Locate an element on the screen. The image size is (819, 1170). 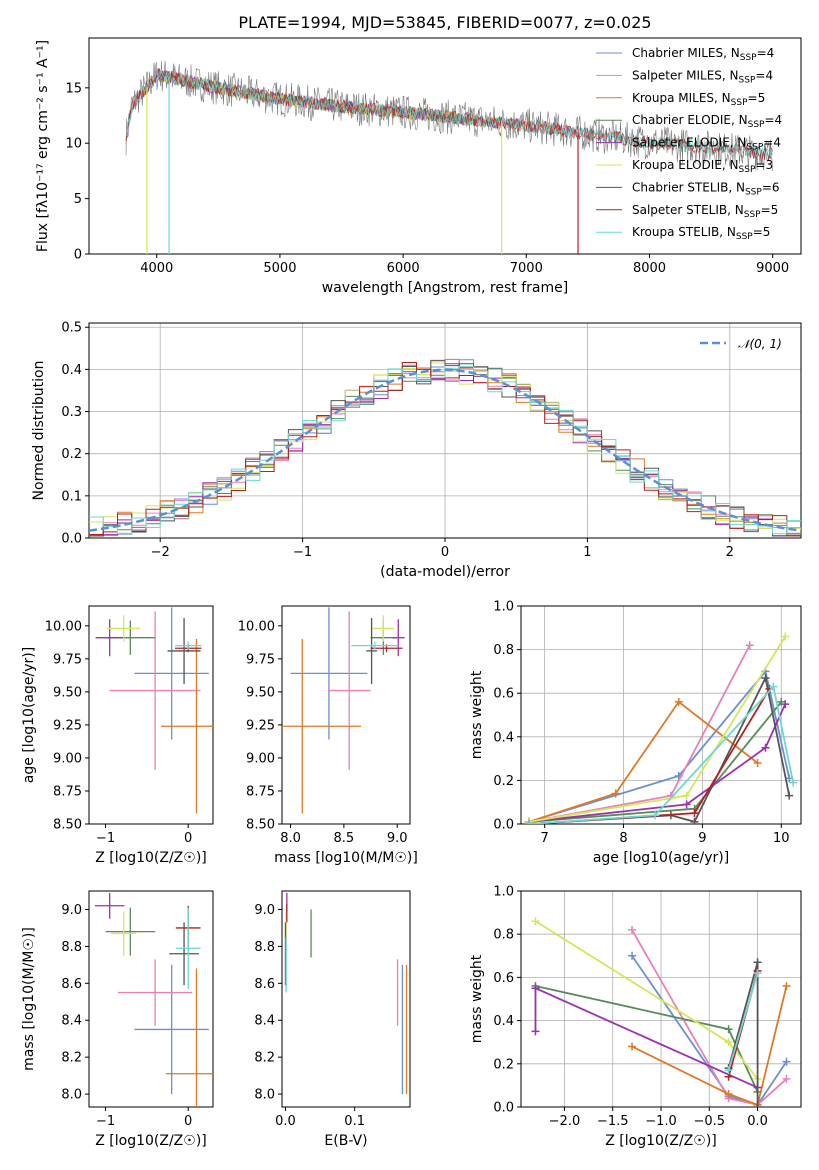
y-tick-label: 0 is located at coordinates (78, 255).